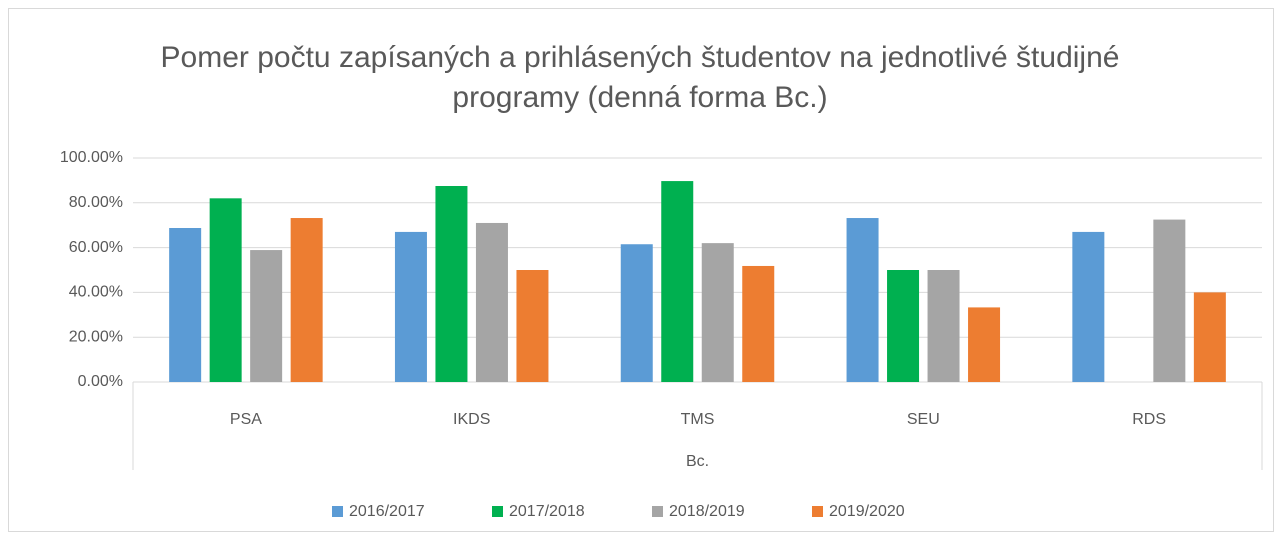  I want to click on x-tick-label: RDS, so click(1149, 419).